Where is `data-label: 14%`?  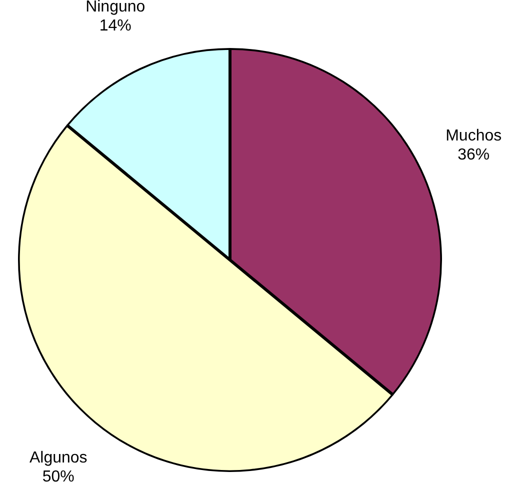 data-label: 14% is located at coordinates (115, 25).